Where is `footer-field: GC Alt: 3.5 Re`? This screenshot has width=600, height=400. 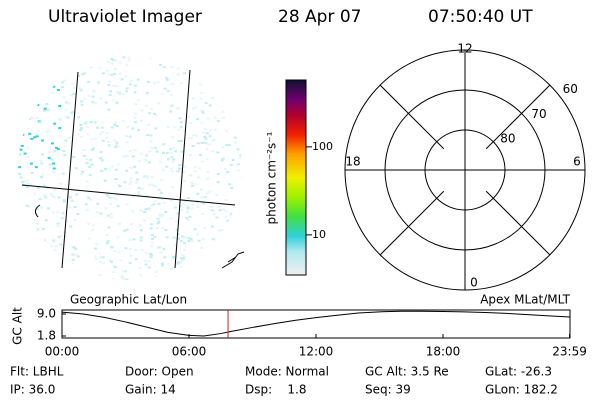 footer-field: GC Alt: 3.5 Re is located at coordinates (407, 372).